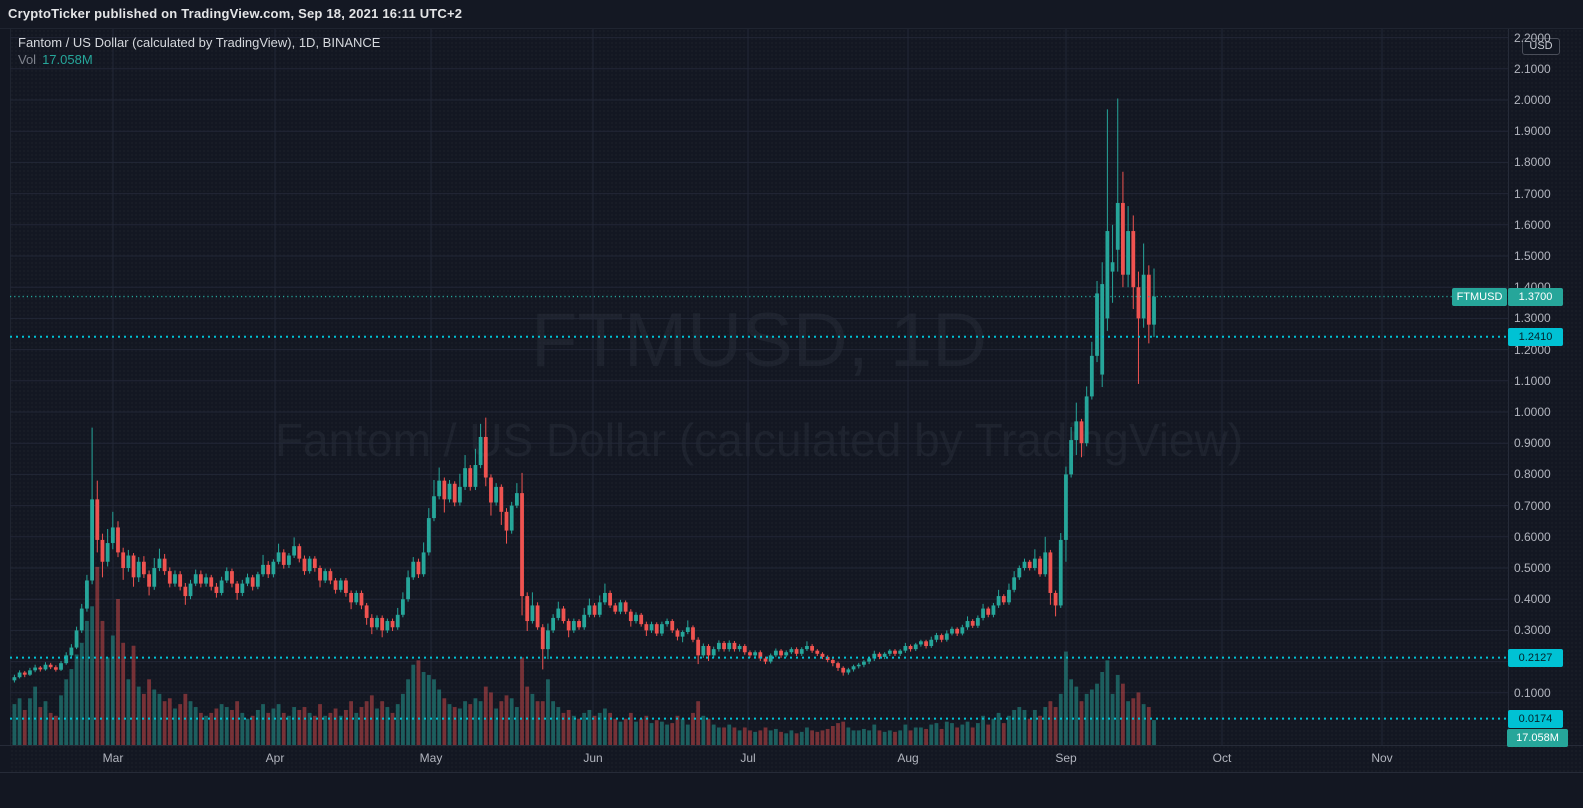 This screenshot has height=808, width=1583. Describe the element at coordinates (1545, 387) in the screenshot. I see `price-axis` at that location.